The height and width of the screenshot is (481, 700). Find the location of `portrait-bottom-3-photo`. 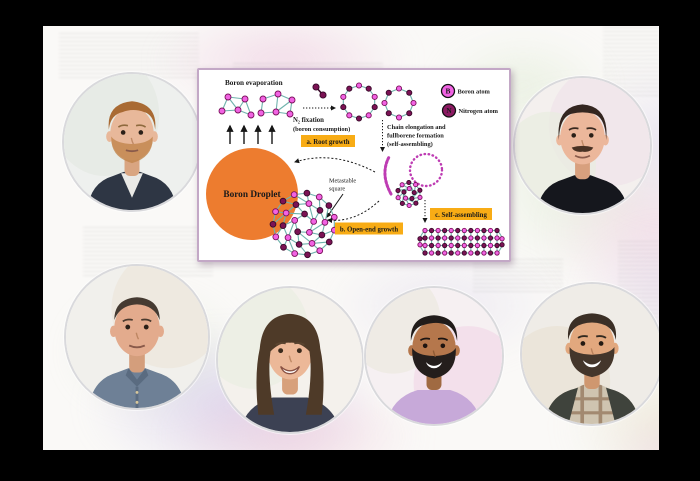

portrait-bottom-3-photo is located at coordinates (434, 356).